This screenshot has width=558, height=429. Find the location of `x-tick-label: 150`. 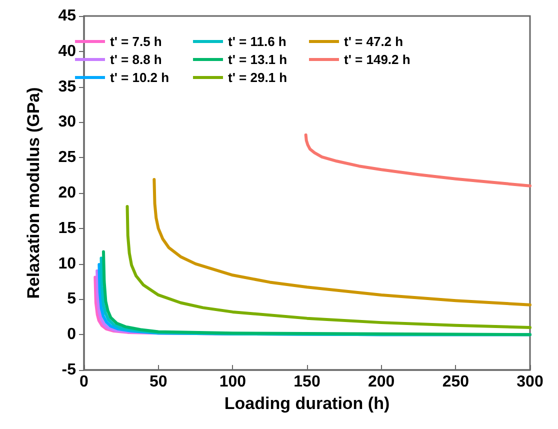

x-tick-label: 150 is located at coordinates (307, 382).